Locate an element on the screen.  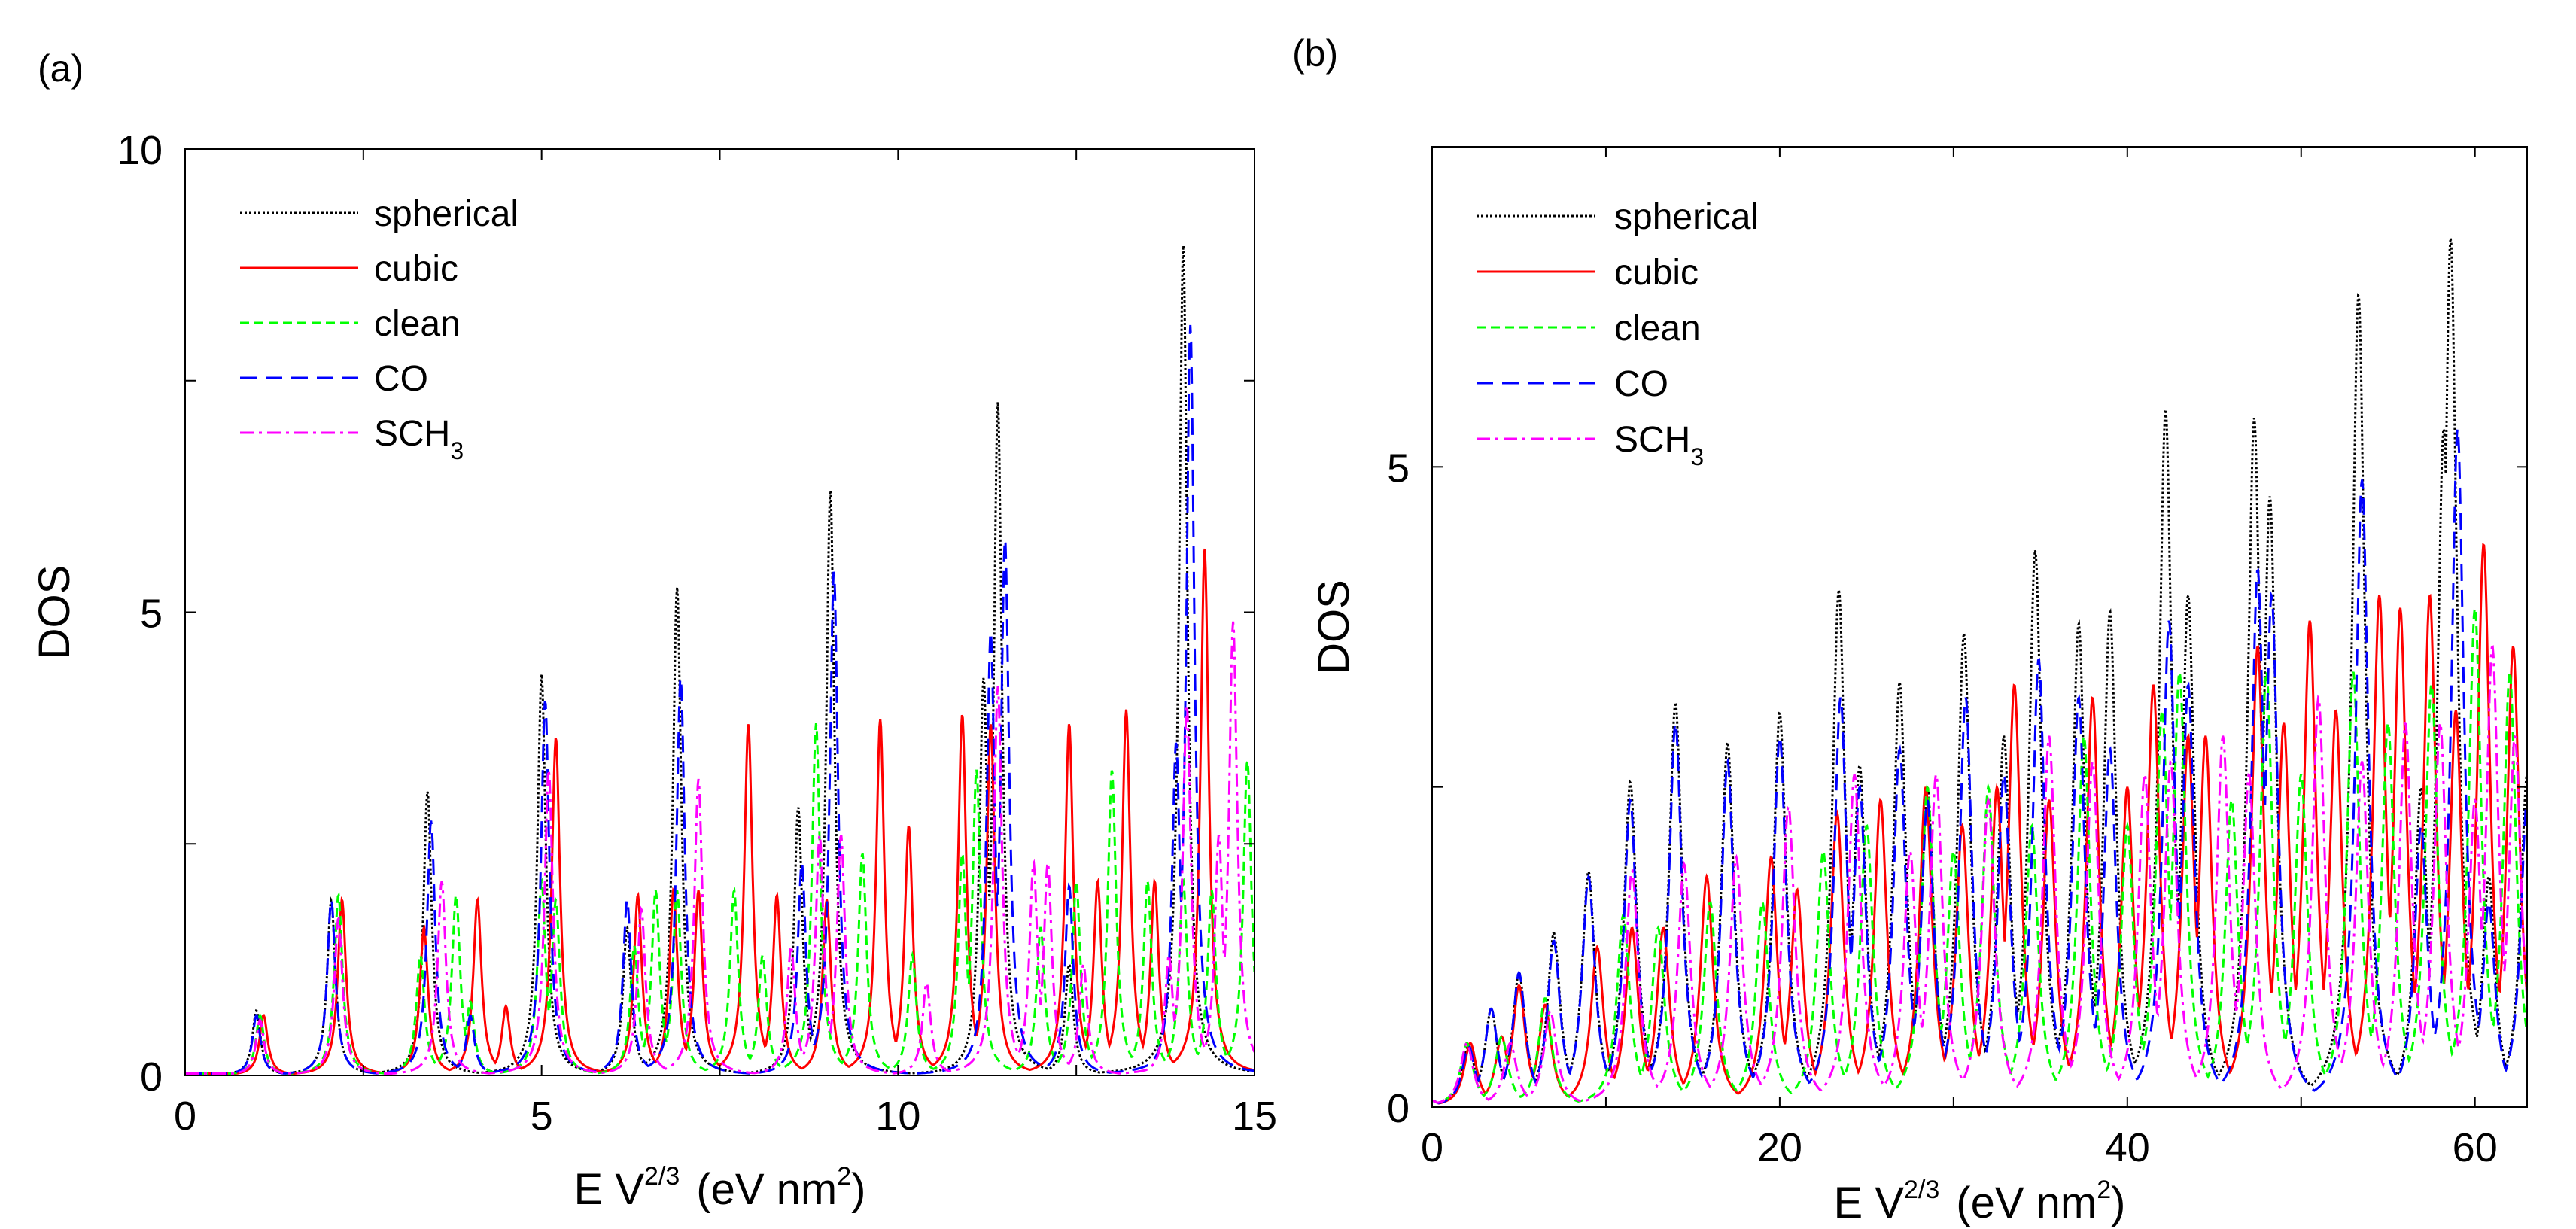
x-tick-label: 10 is located at coordinates (897, 1116).